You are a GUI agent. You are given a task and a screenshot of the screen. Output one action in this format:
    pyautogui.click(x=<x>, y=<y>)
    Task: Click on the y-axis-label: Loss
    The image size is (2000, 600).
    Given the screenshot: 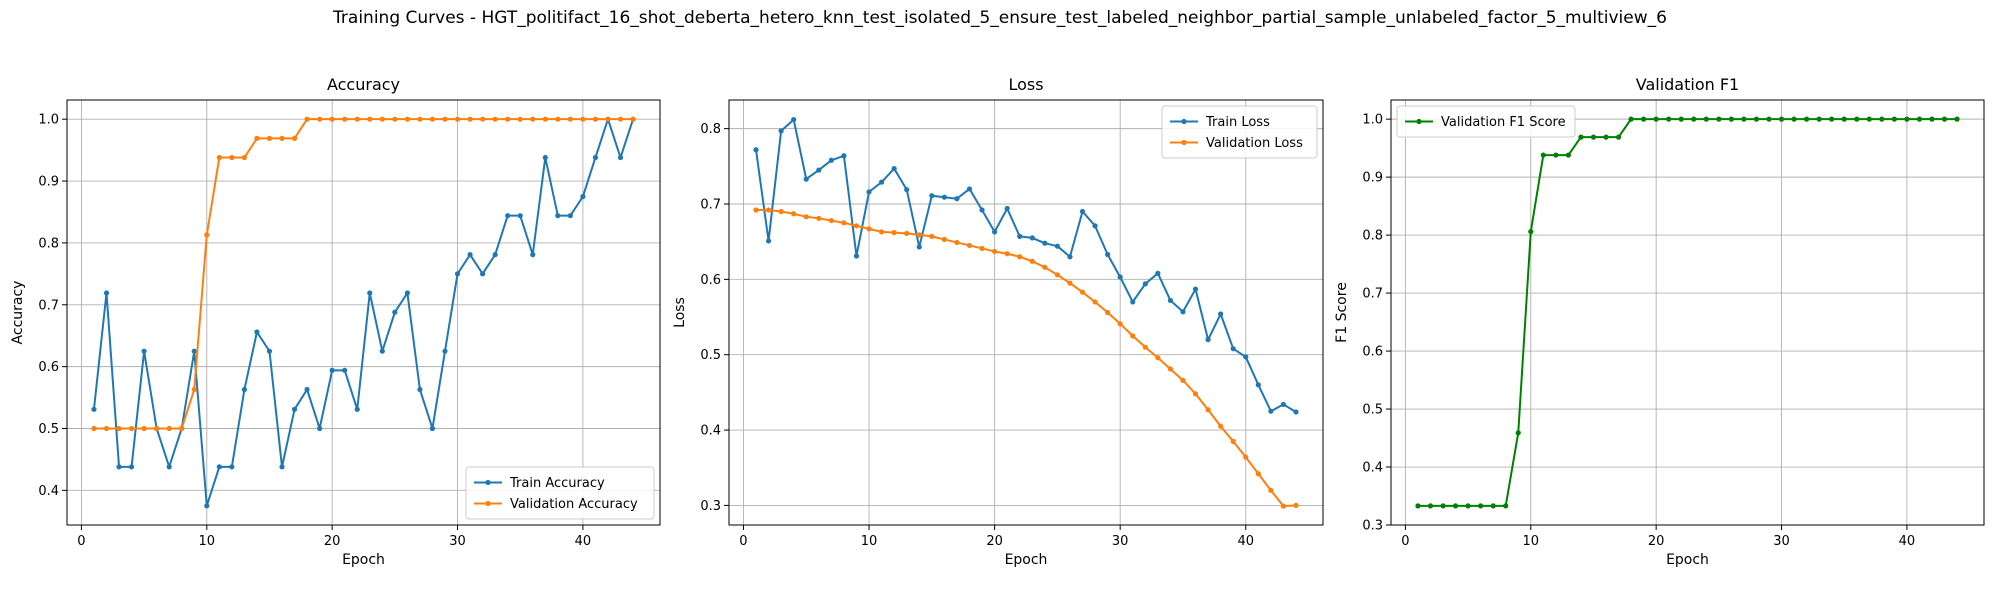 What is the action you would take?
    pyautogui.click(x=680, y=312)
    